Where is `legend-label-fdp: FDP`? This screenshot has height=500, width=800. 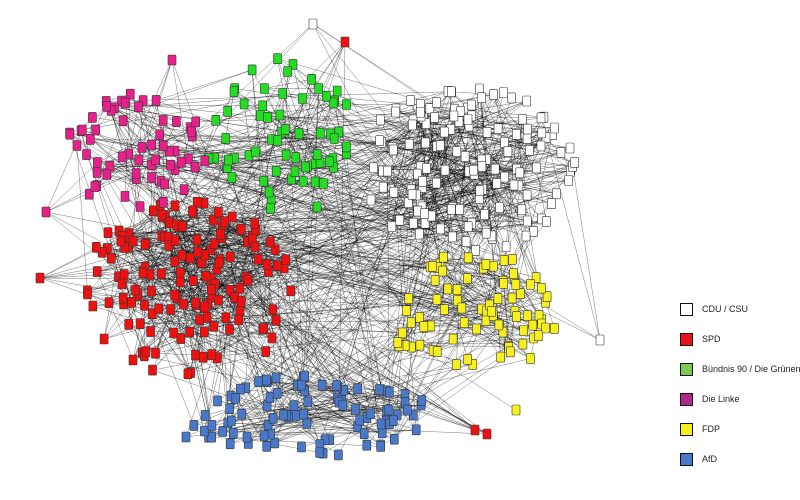 legend-label-fdp: FDP is located at coordinates (711, 429).